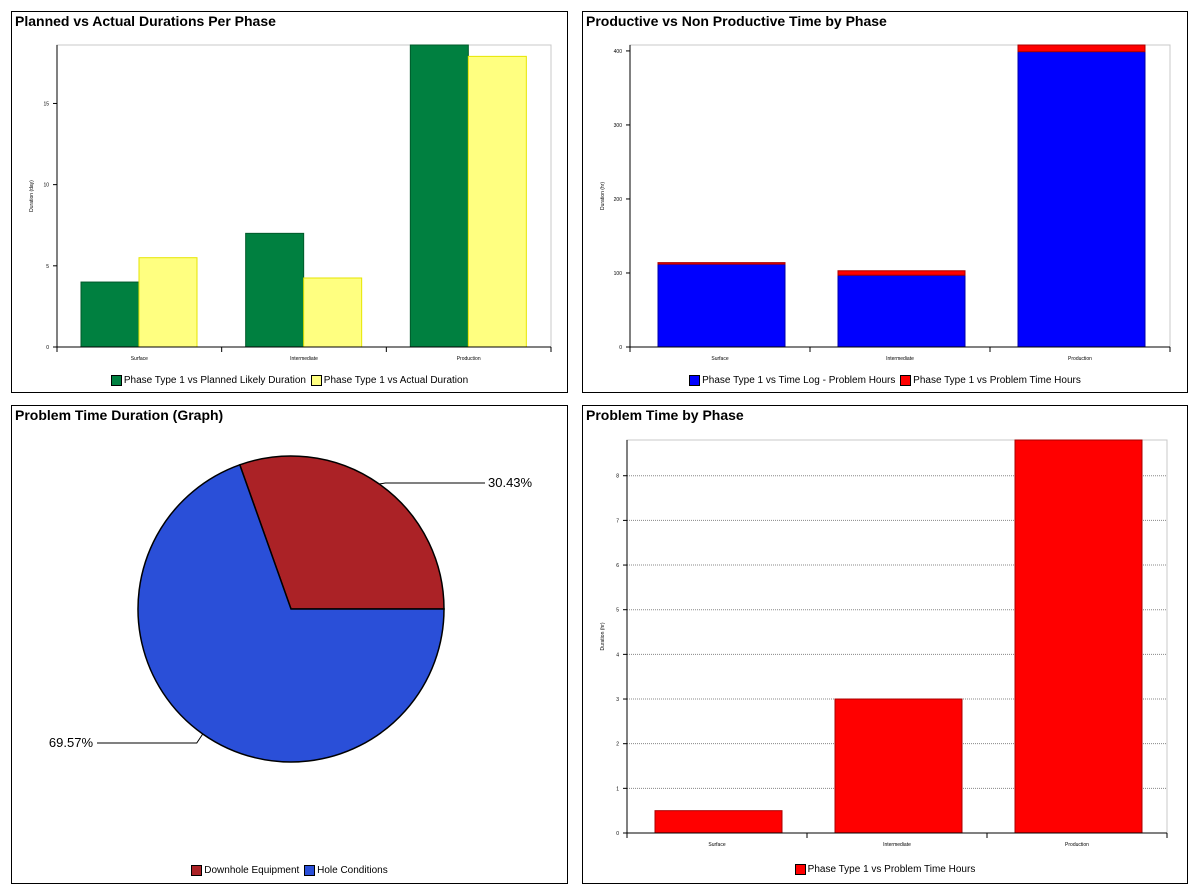 This screenshot has width=1200, height=892. What do you see at coordinates (32, 196) in the screenshot?
I see `y-axis-label: Duration (day)` at bounding box center [32, 196].